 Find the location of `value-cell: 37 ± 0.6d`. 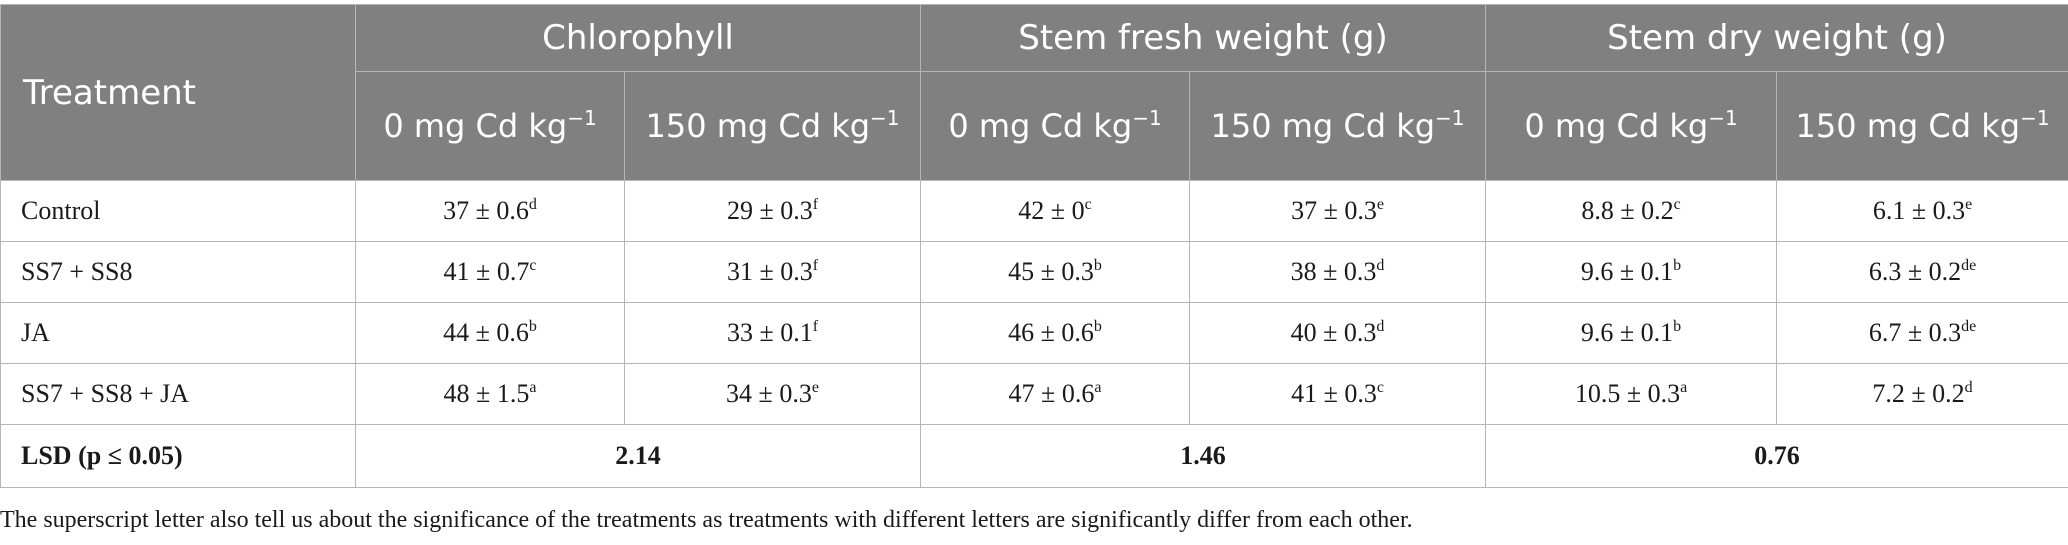

value-cell: 37 ± 0.6d is located at coordinates (490, 211).